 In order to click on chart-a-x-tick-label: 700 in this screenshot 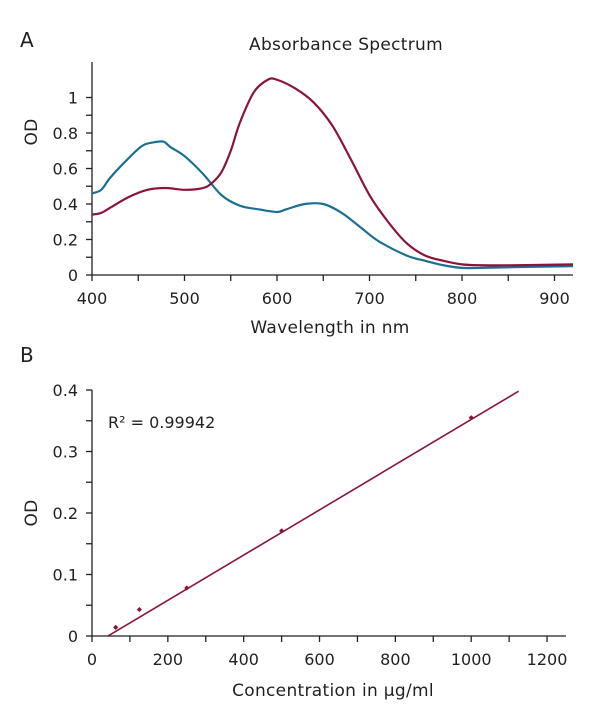, I will do `click(369, 298)`.